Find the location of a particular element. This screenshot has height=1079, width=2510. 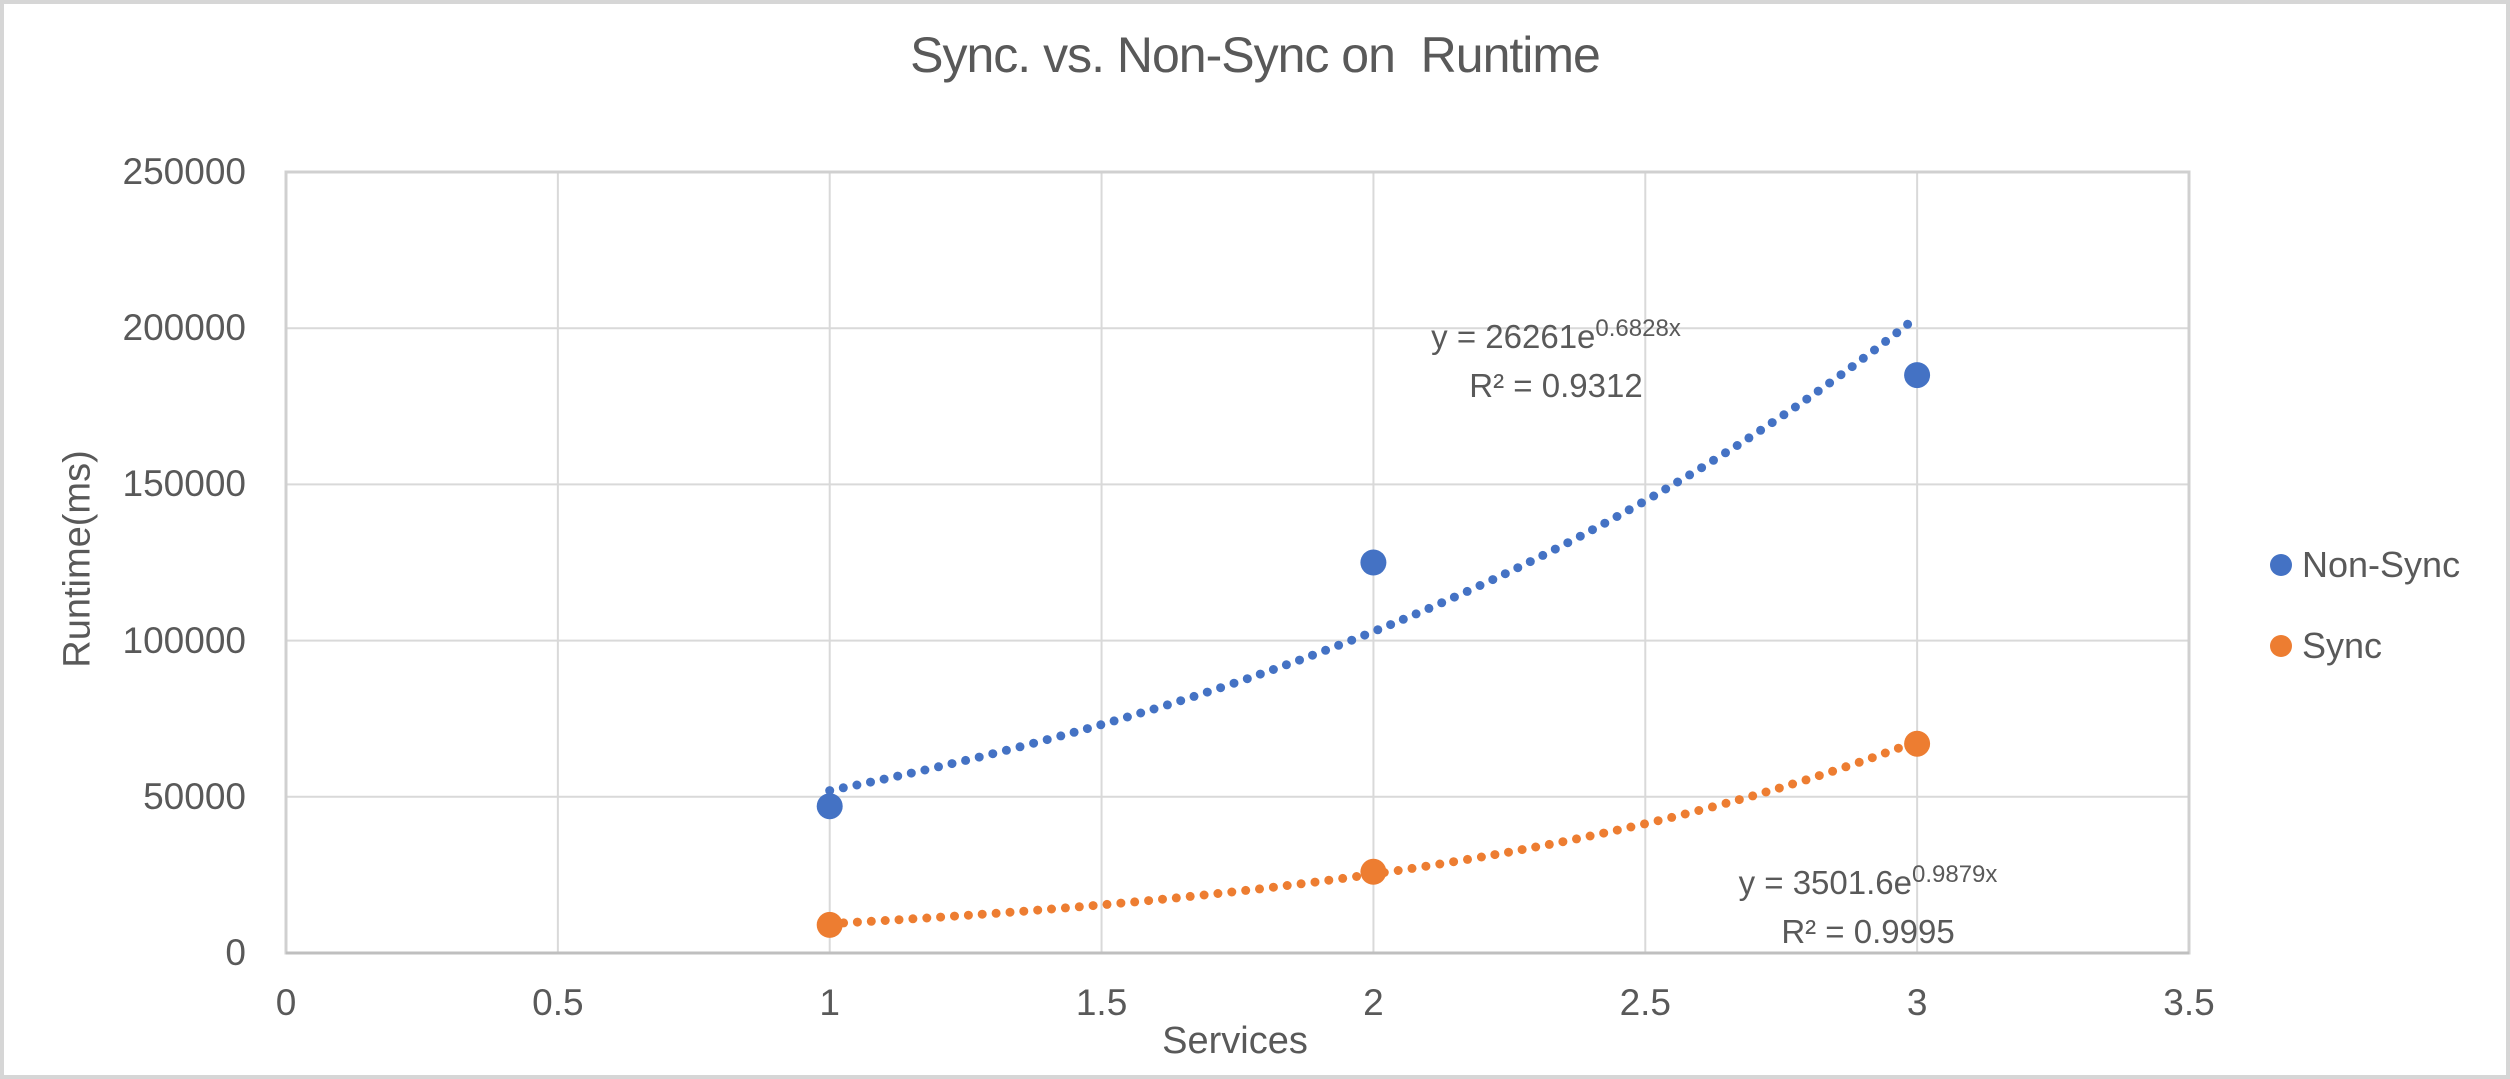

x-tick-0.5: 0.5 is located at coordinates (558, 1002).